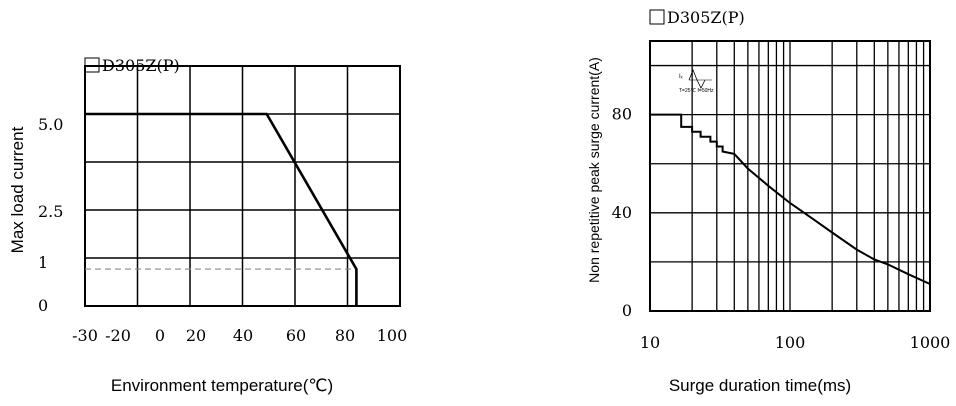 Image resolution: width=956 pixels, height=406 pixels. Describe the element at coordinates (222, 385) in the screenshot. I see `left-x-axis-label: Environment temperature(℃)` at that location.